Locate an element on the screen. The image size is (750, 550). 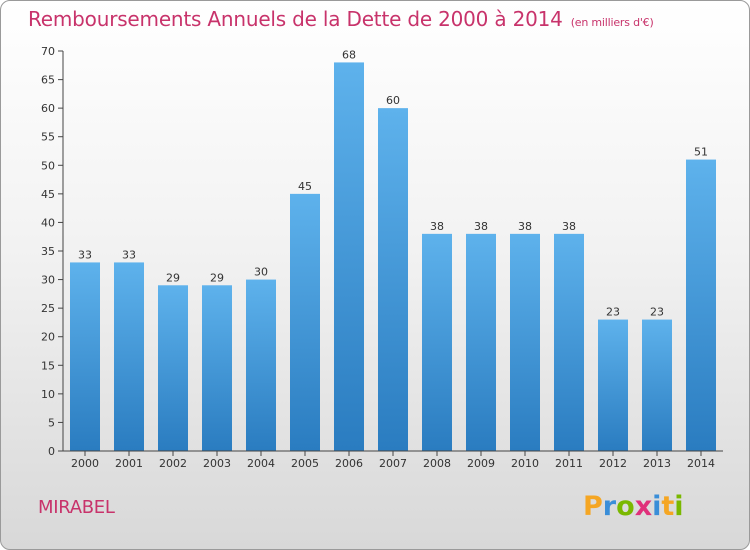
bar-2007 is located at coordinates (393, 280).